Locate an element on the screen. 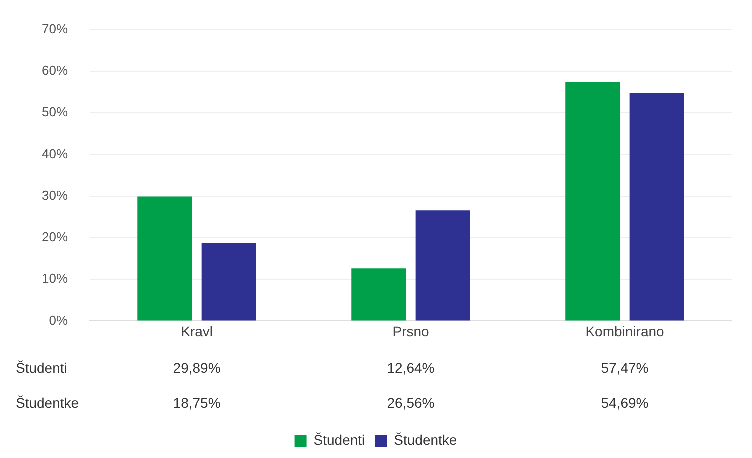 The image size is (752, 458). y-tick-label: 0% is located at coordinates (58, 320).